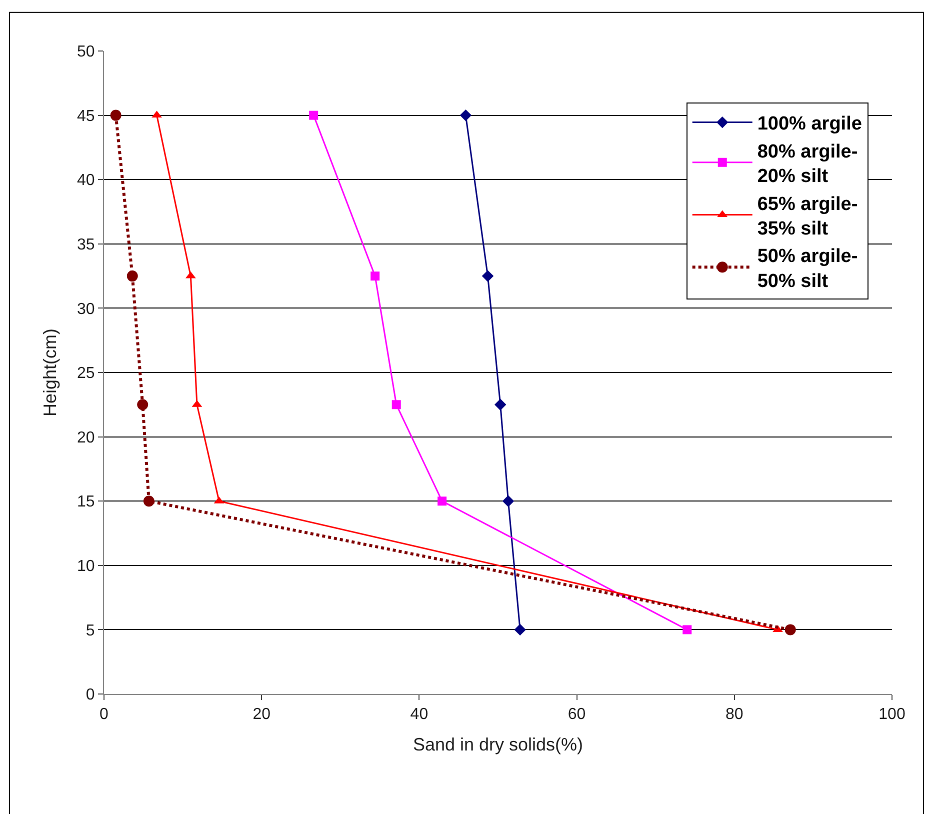 Image resolution: width=932 pixels, height=814 pixels. Describe the element at coordinates (419, 715) in the screenshot. I see `x-tick-label: 40` at that location.